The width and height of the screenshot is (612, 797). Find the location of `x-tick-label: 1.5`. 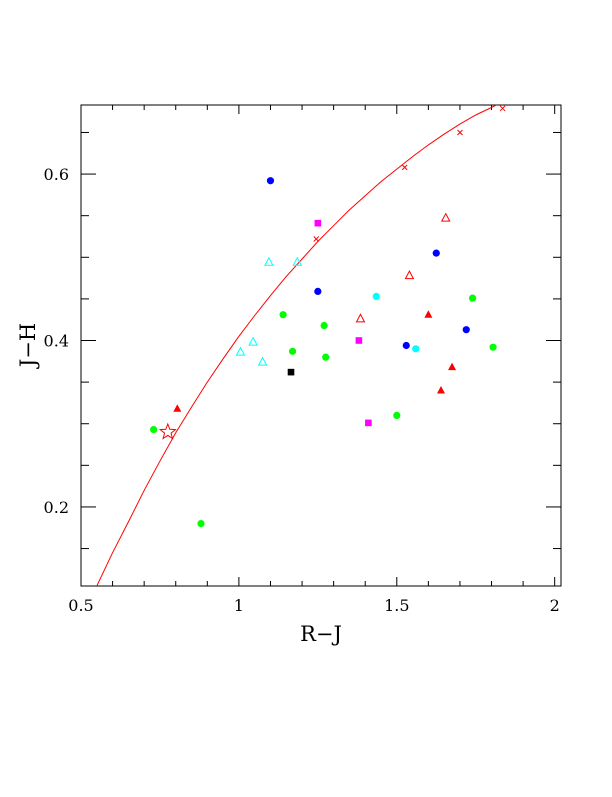

x-tick-label: 1.5 is located at coordinates (396, 605).